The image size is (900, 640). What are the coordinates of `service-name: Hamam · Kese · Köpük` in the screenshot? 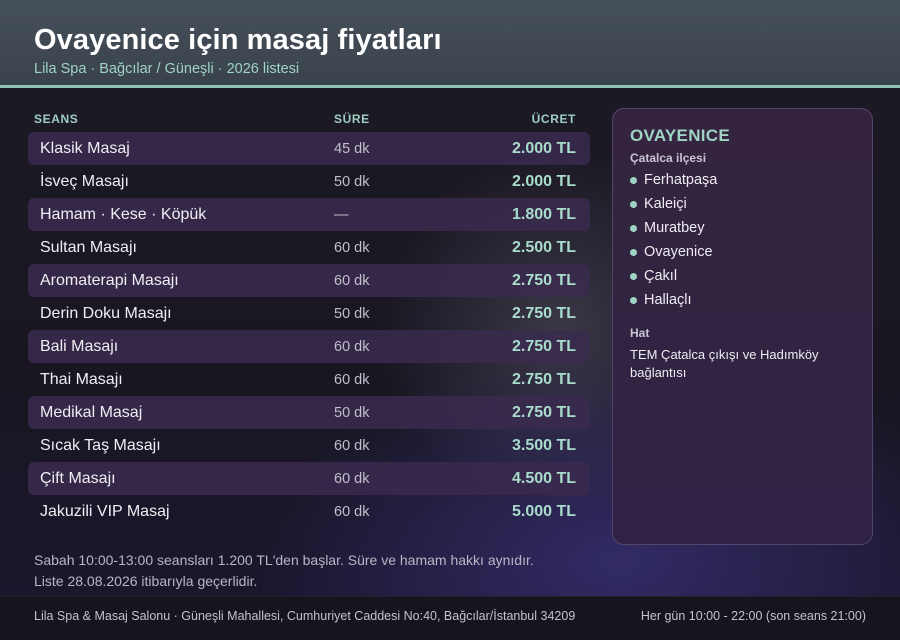 It's located at (123, 214).